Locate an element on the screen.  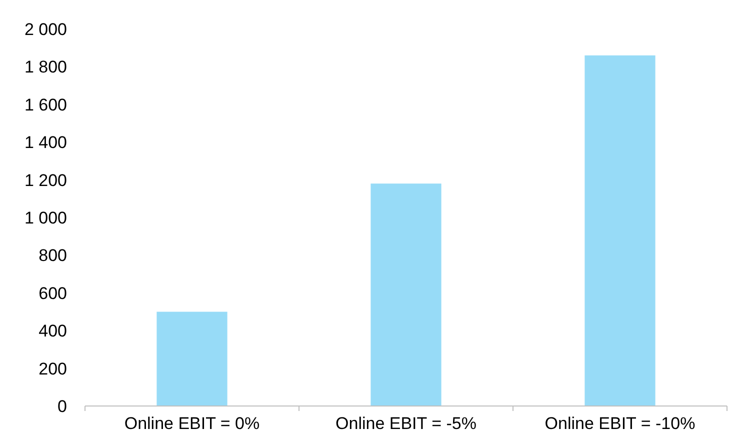
y-tick-label: 600 is located at coordinates (52, 293).